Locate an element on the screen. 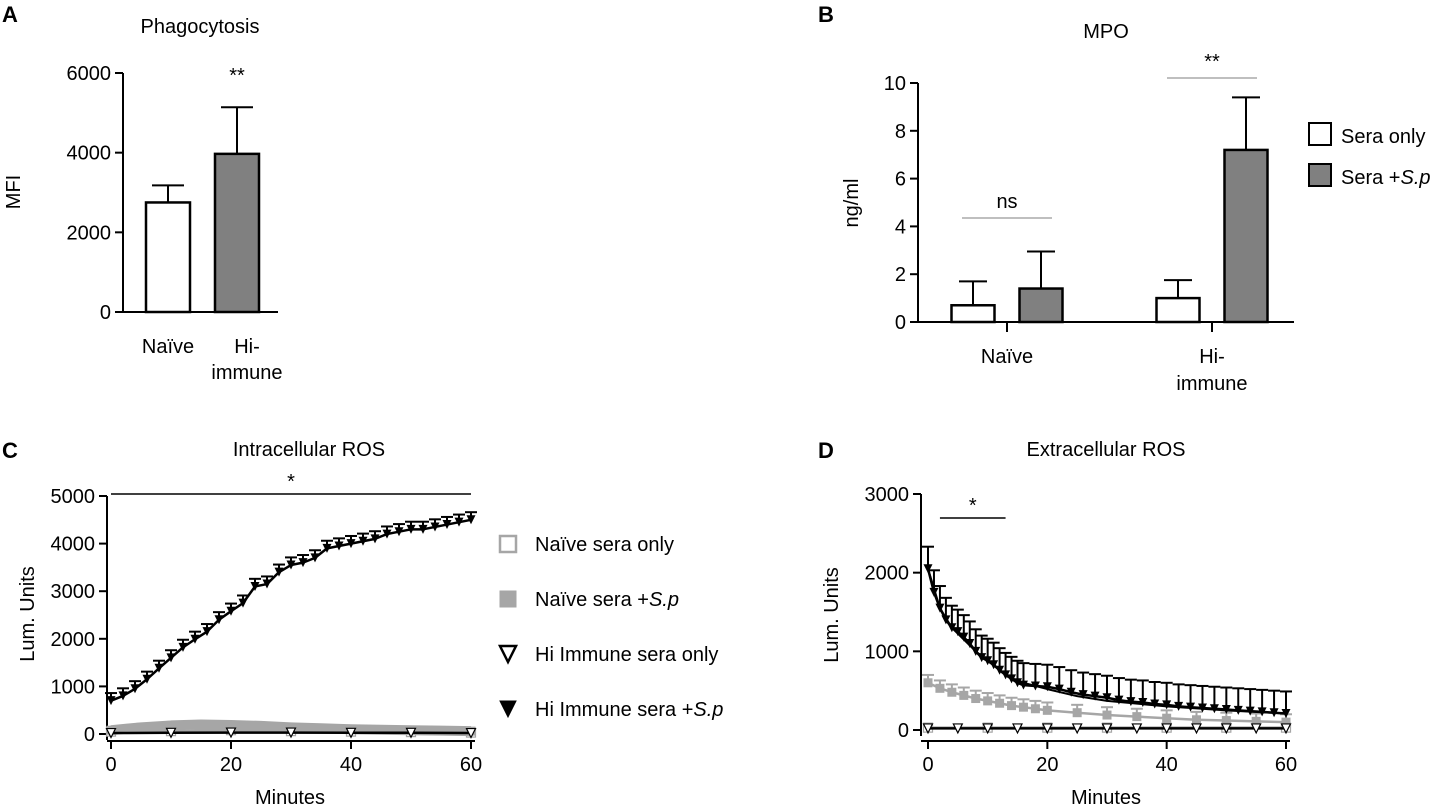  chart-c-x-tick-label: 60 is located at coordinates (471, 765).